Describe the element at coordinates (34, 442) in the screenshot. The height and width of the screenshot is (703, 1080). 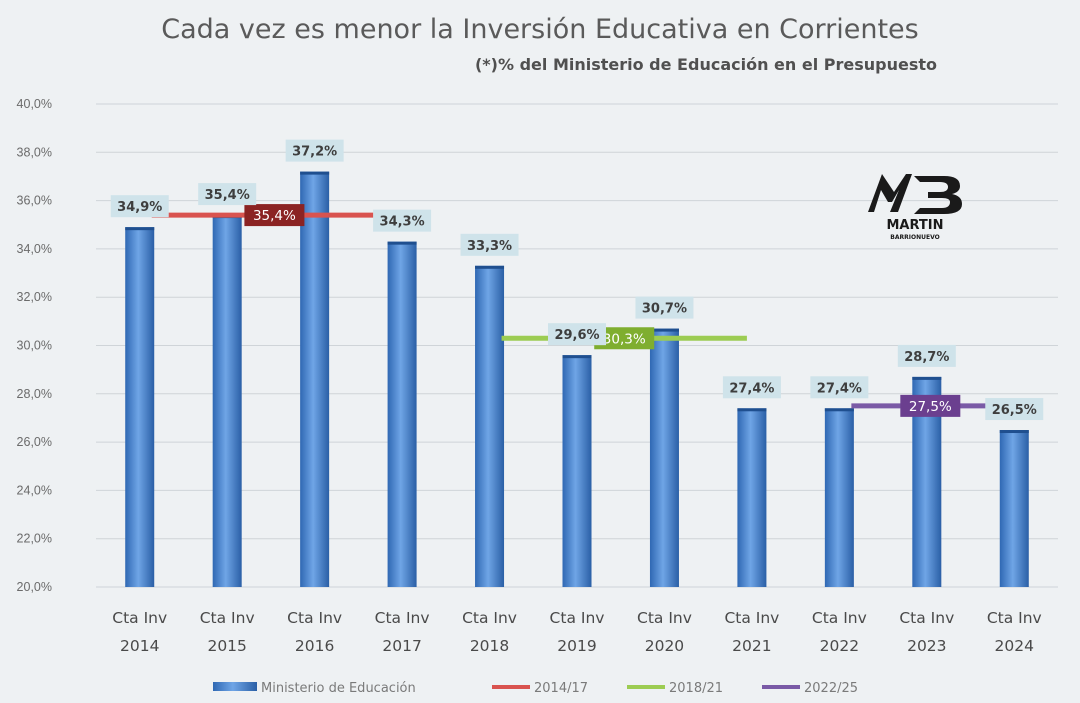
I see `y-tick-label: 26,0%` at that location.